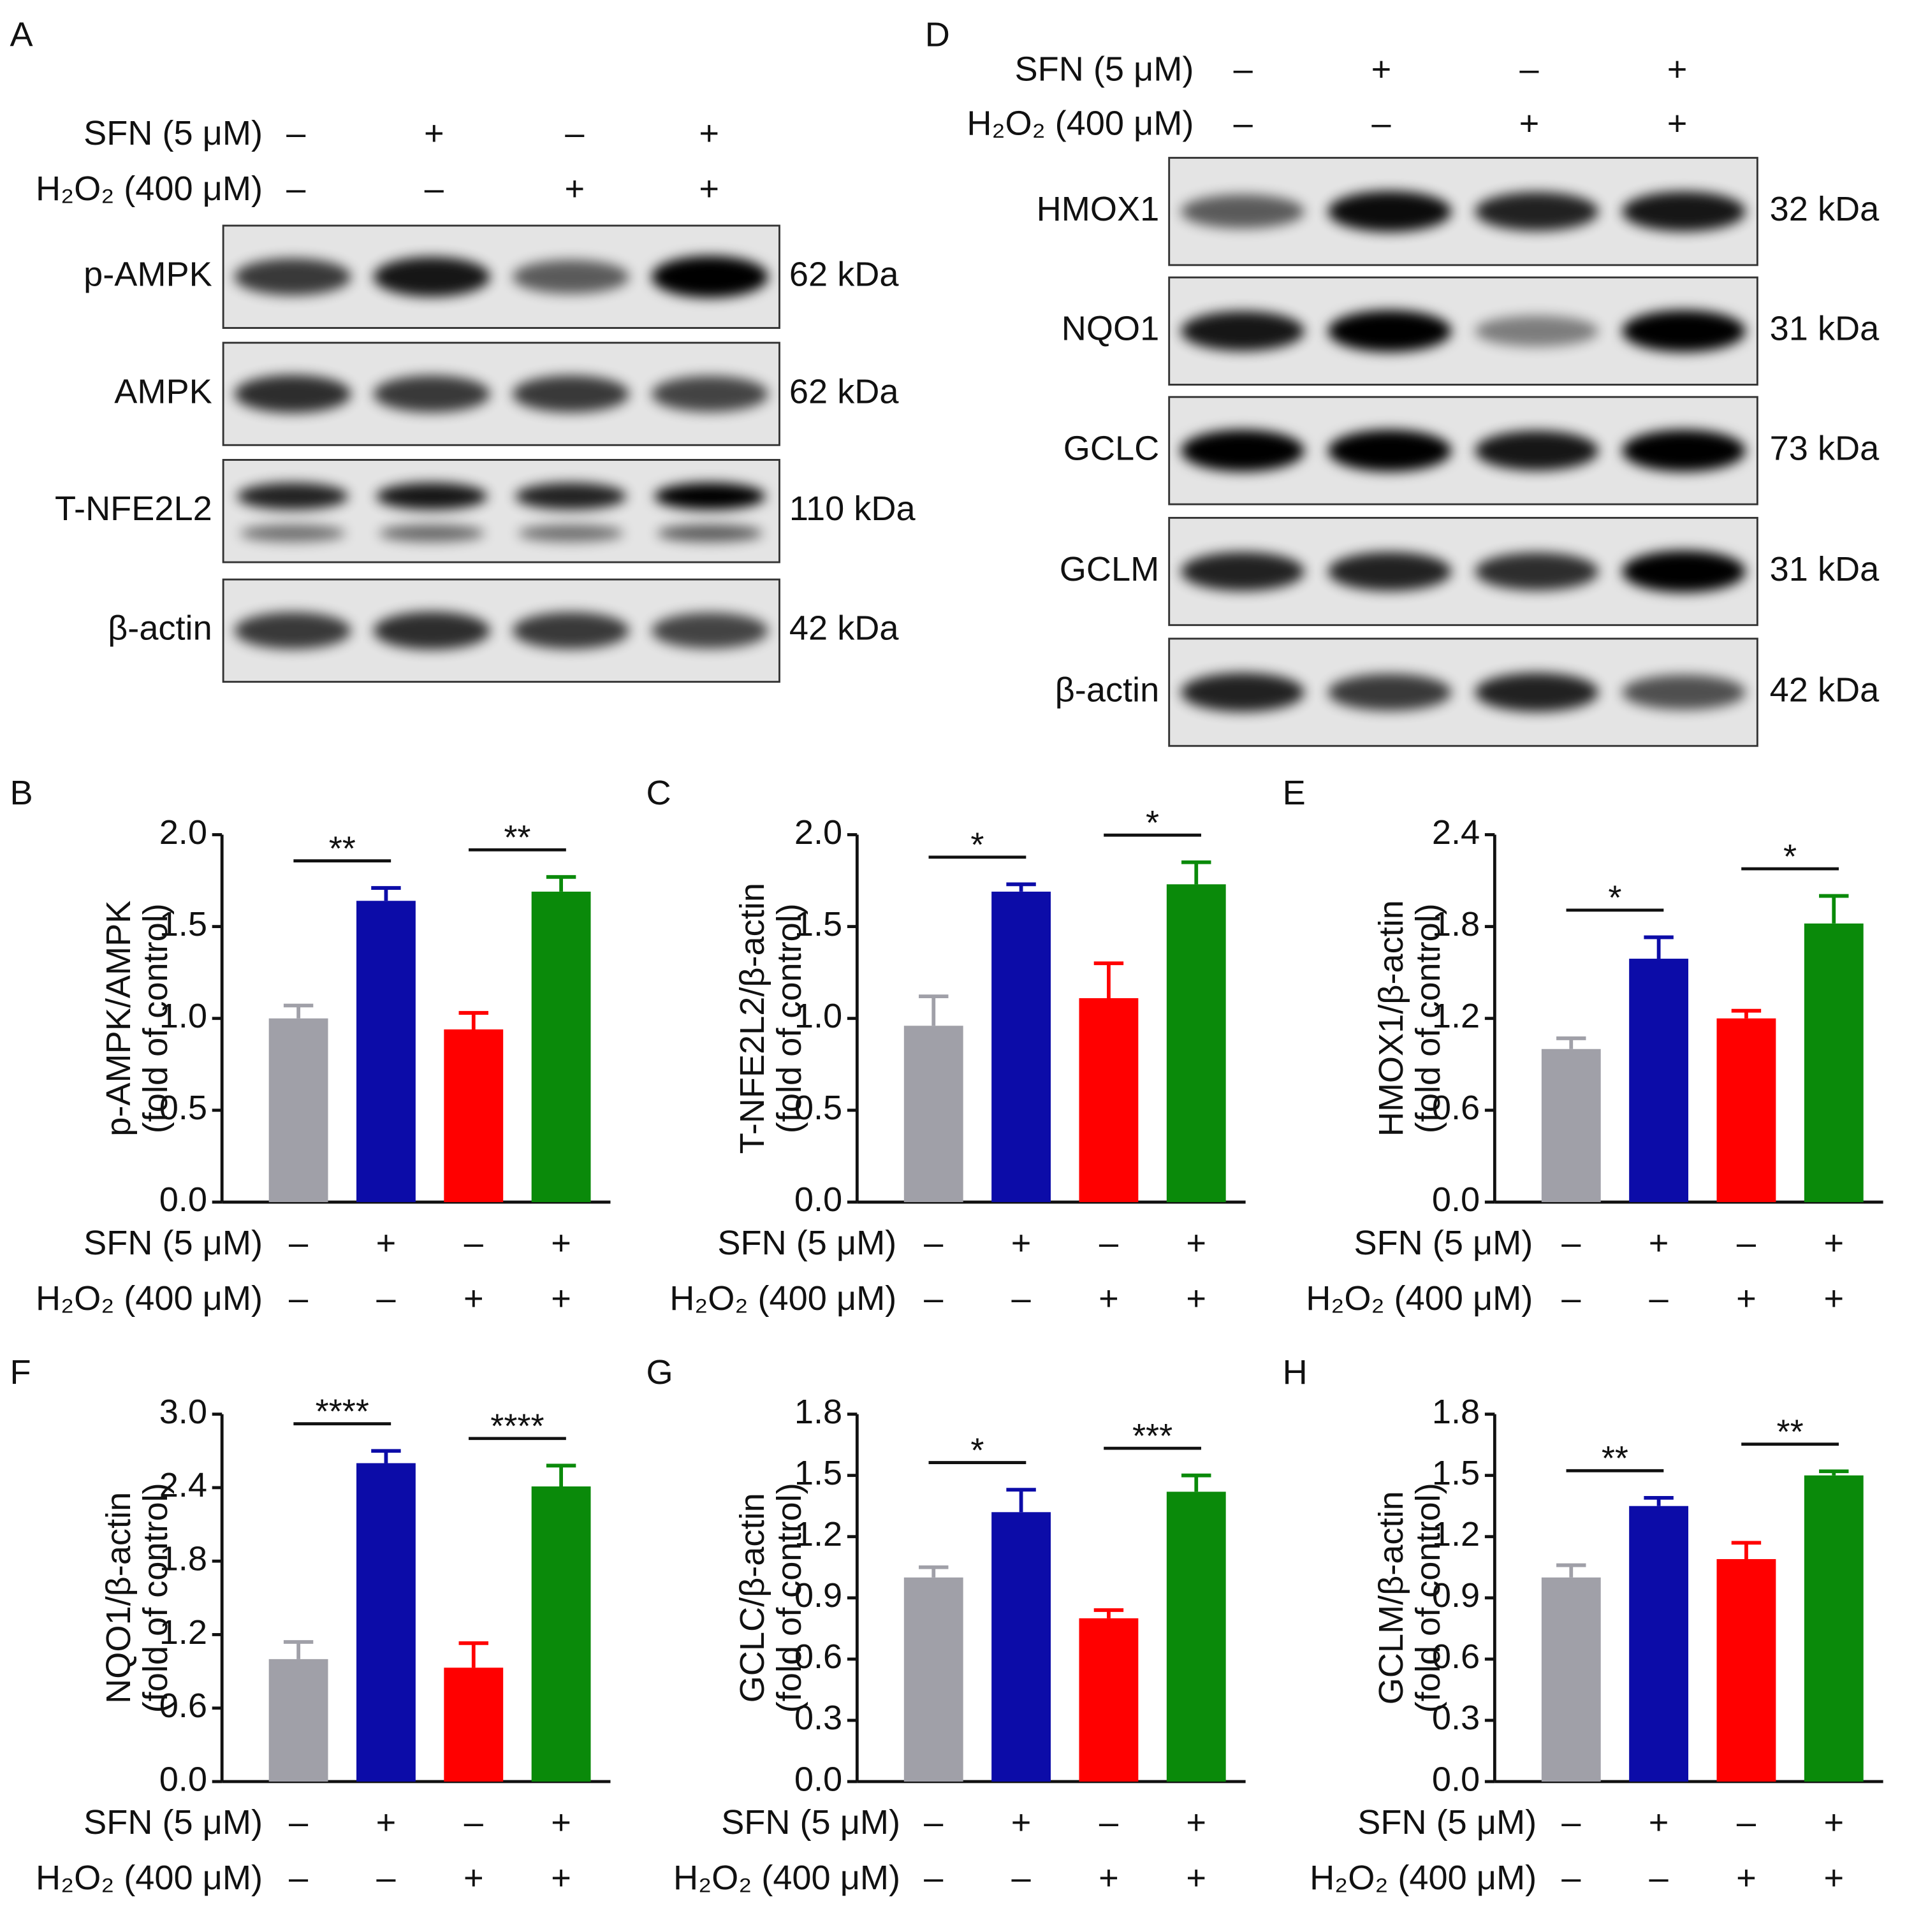 The height and width of the screenshot is (1932, 1914). Describe the element at coordinates (20, 1372) in the screenshot. I see `panel-letter: F` at that location.